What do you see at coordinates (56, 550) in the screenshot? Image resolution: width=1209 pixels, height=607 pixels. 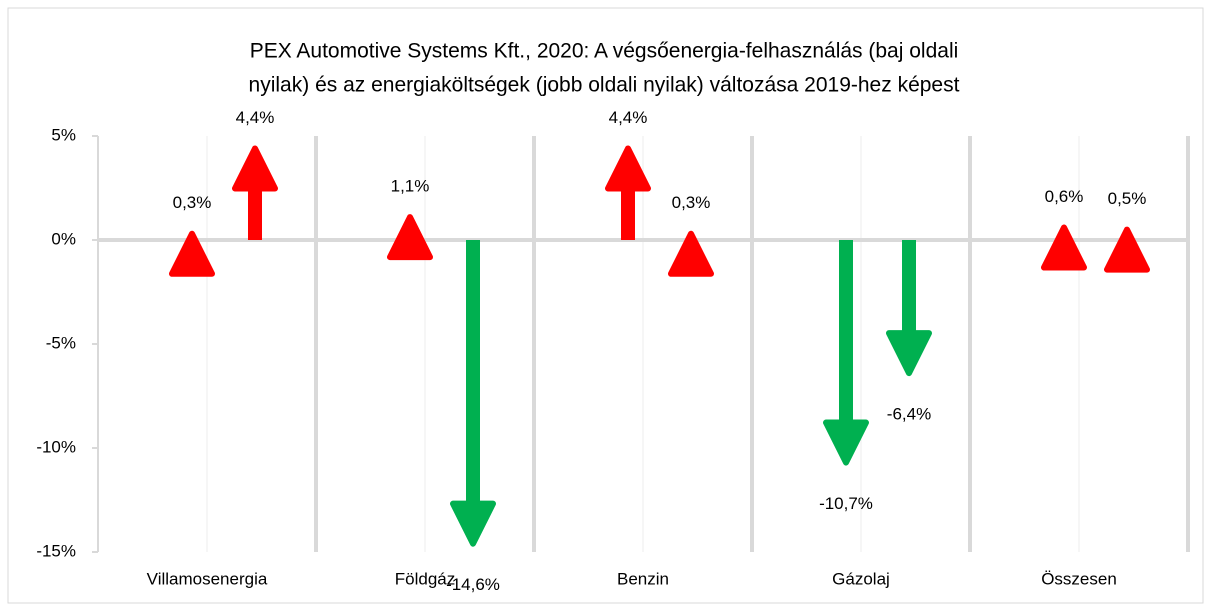 I see `y-tick-label: -15%` at bounding box center [56, 550].